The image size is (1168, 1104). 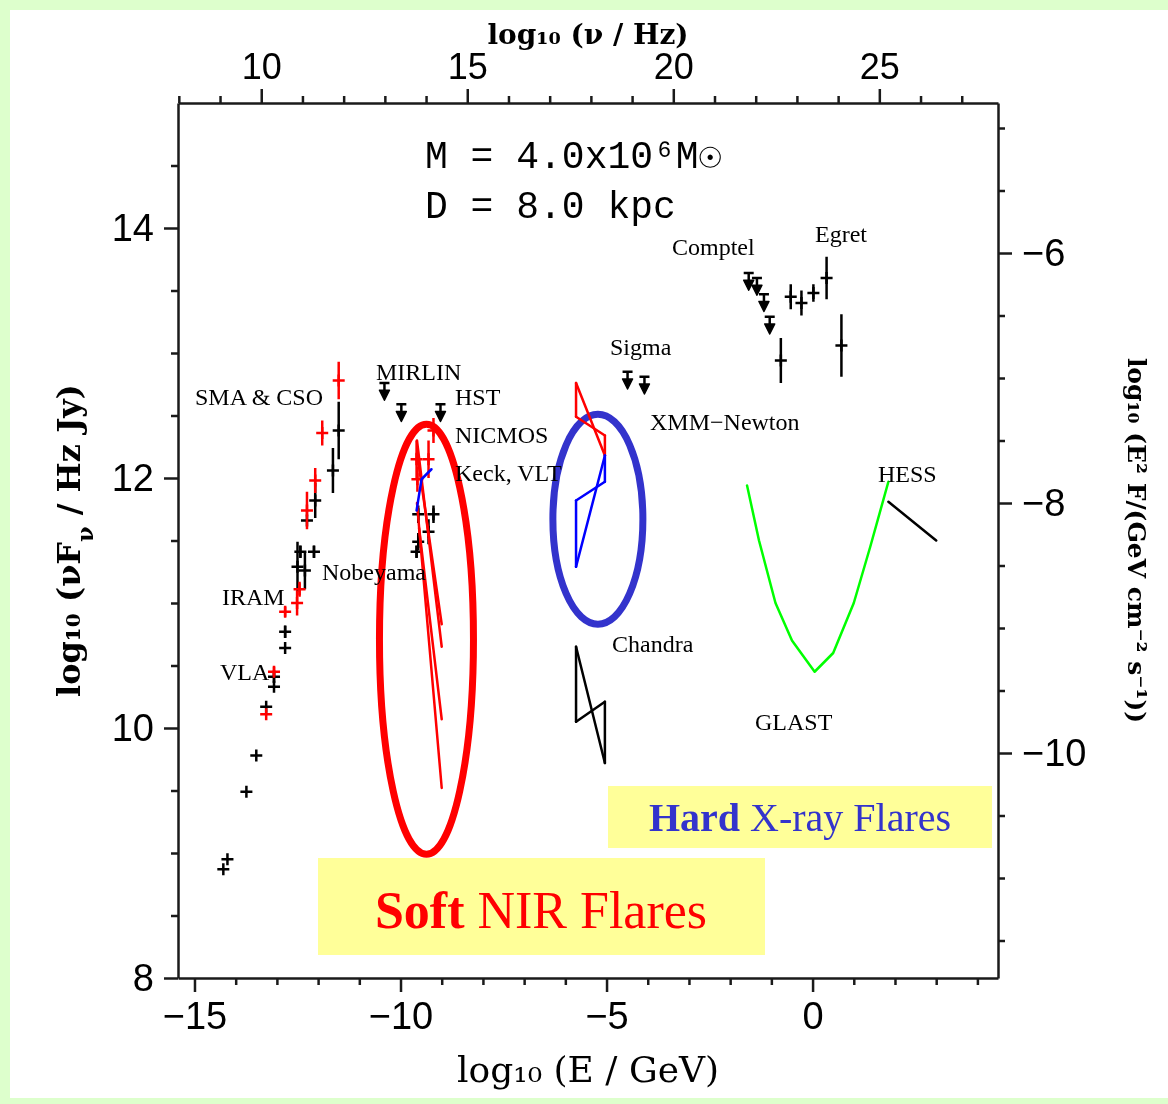 What do you see at coordinates (245, 672) in the screenshot?
I see `annotation: VLA` at bounding box center [245, 672].